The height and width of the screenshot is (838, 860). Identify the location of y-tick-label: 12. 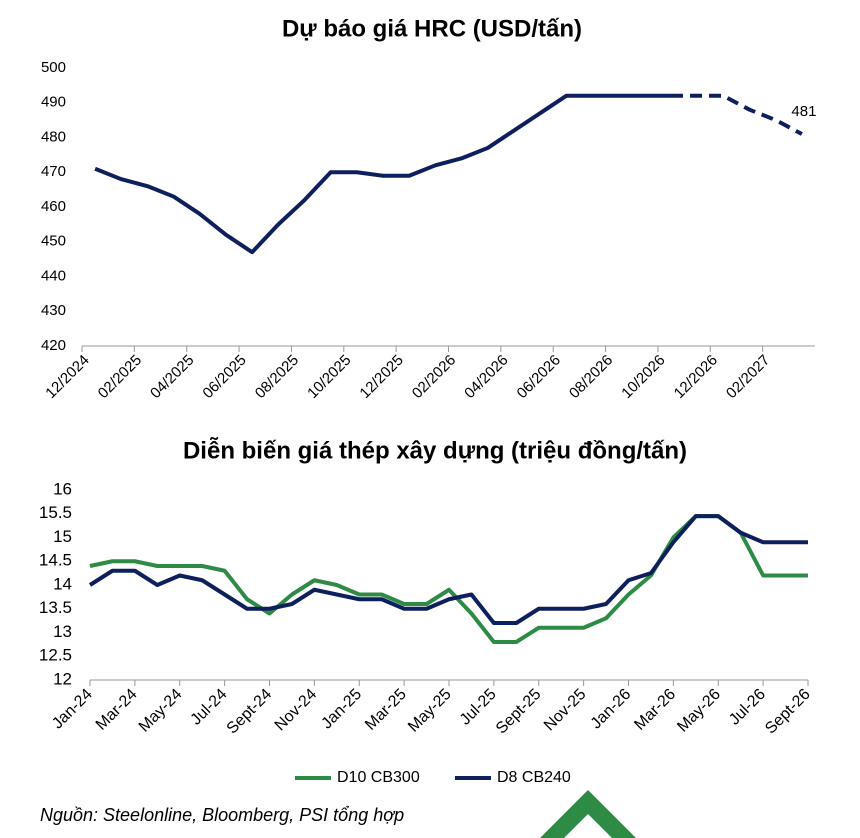
(62, 678).